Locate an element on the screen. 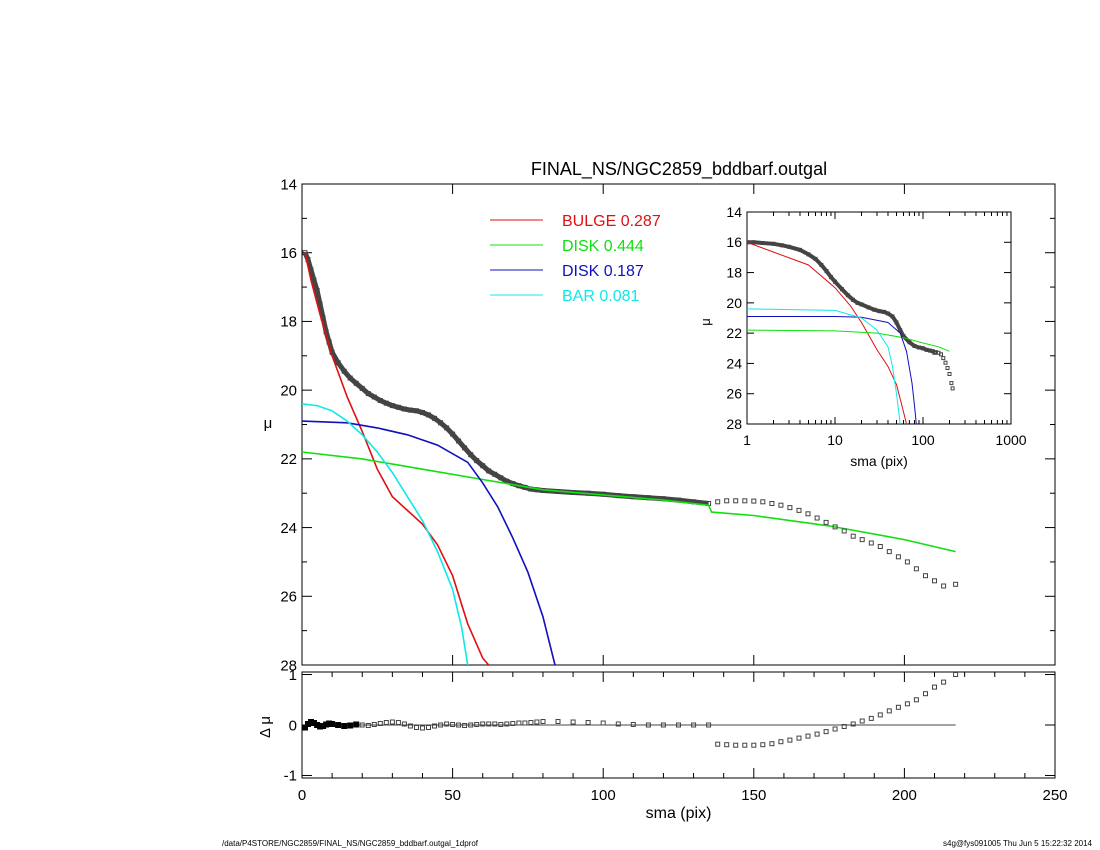 This screenshot has width=1100, height=850. y-tick-label: 24 is located at coordinates (734, 363).